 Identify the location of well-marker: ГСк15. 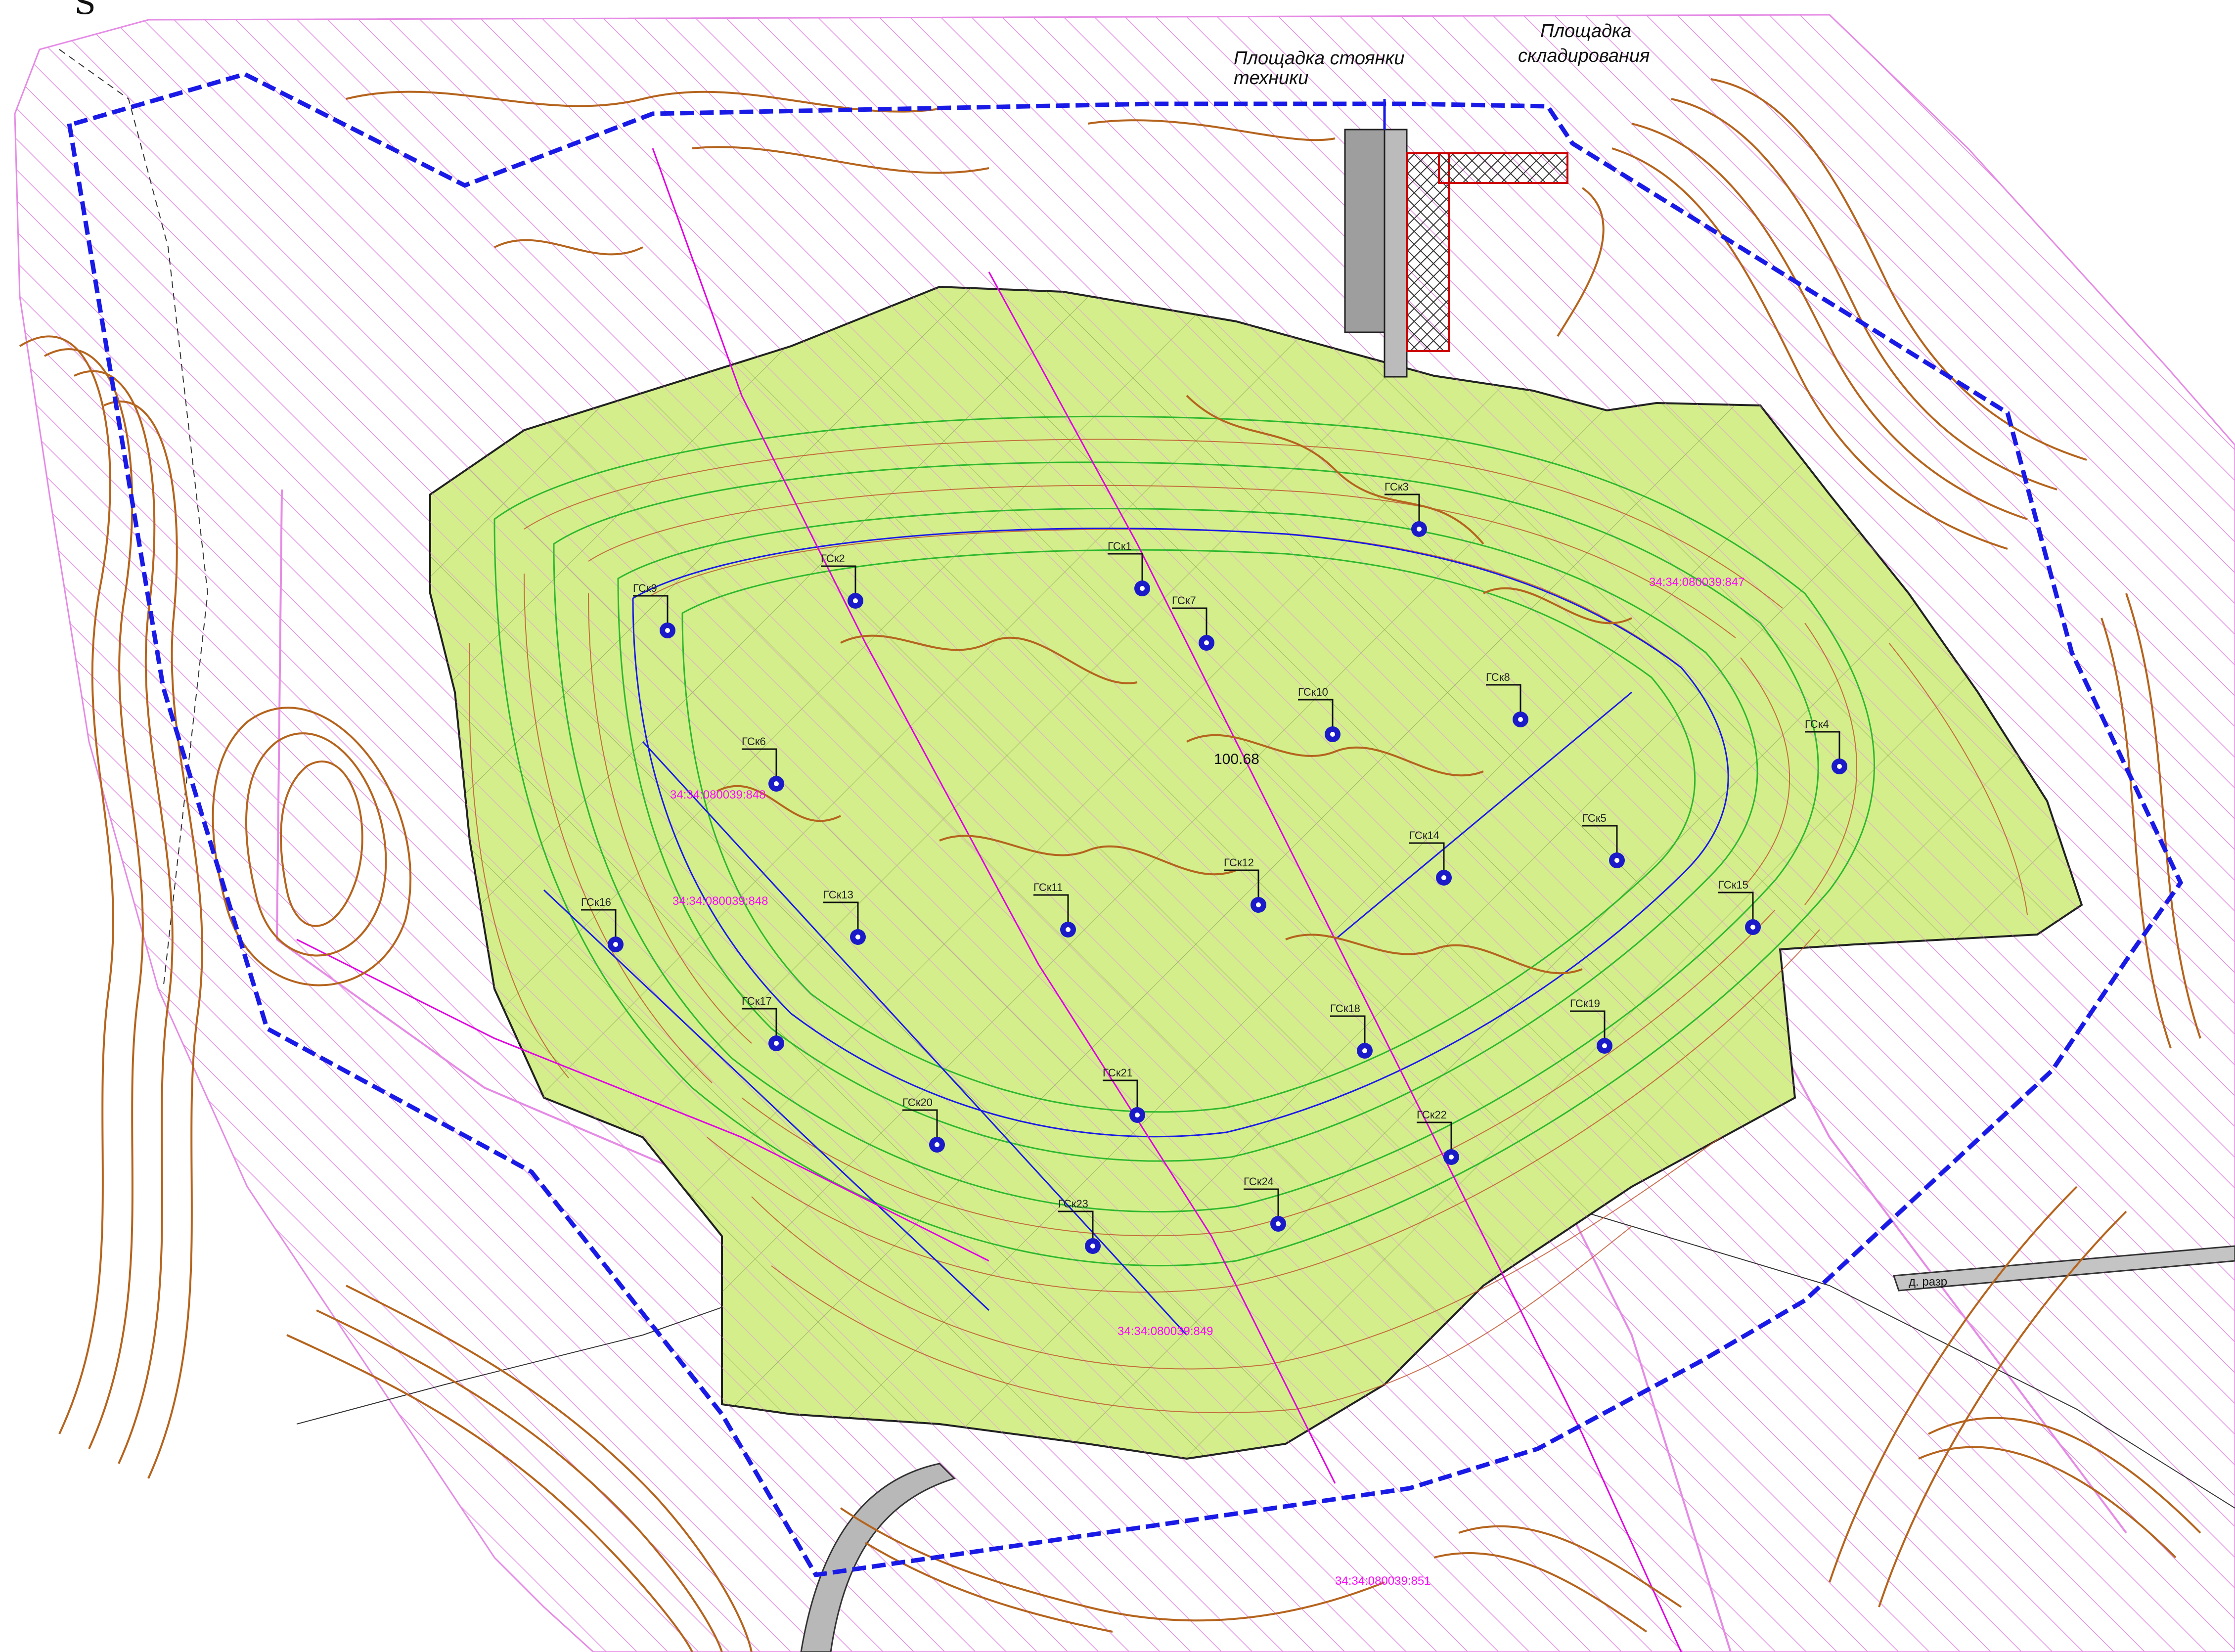
(1739, 907).